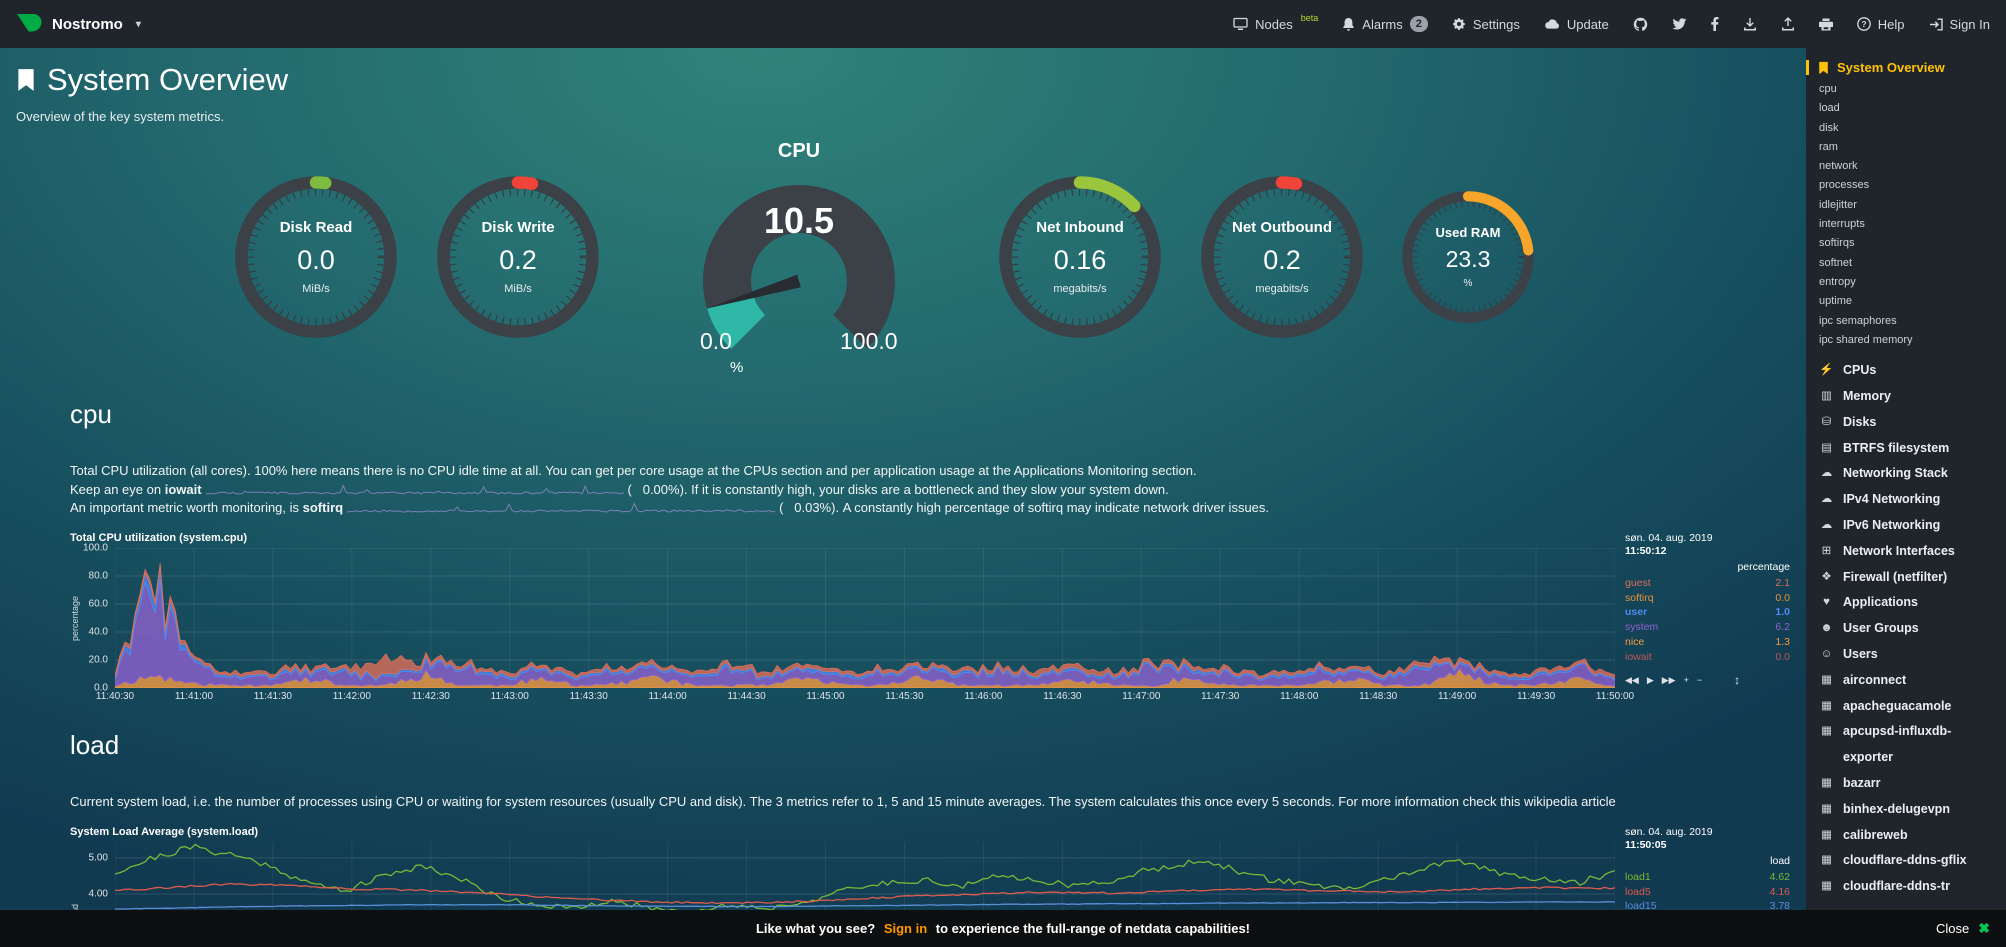 The image size is (2006, 947). What do you see at coordinates (1418, 24) in the screenshot?
I see `alarms-count-badge: 2` at bounding box center [1418, 24].